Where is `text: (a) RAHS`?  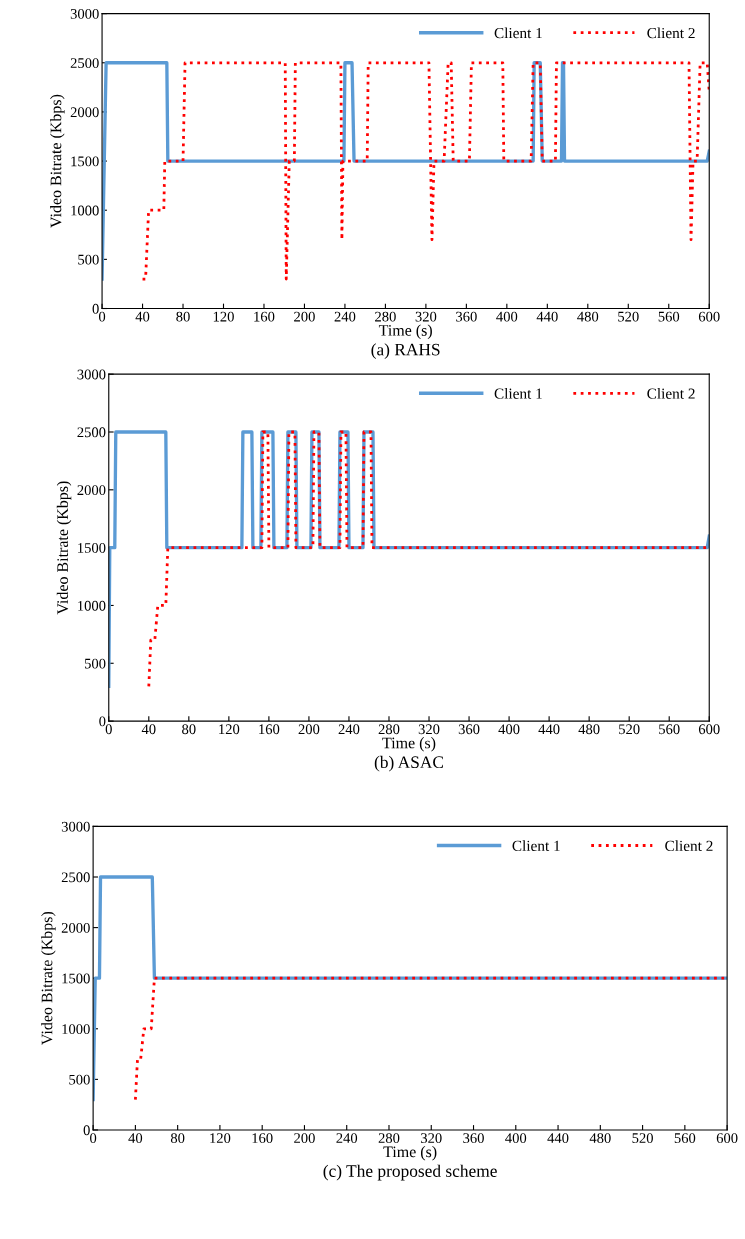 text: (a) RAHS is located at coordinates (405, 351).